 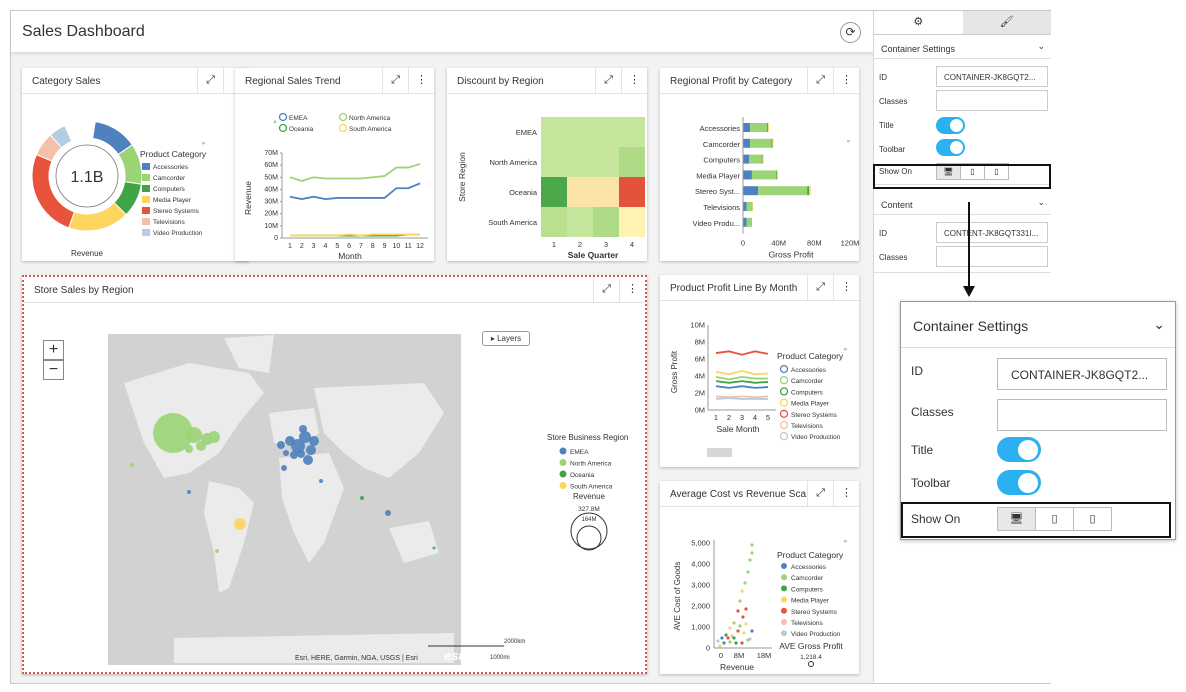 I want to click on category-label: Media Player, so click(x=718, y=175).